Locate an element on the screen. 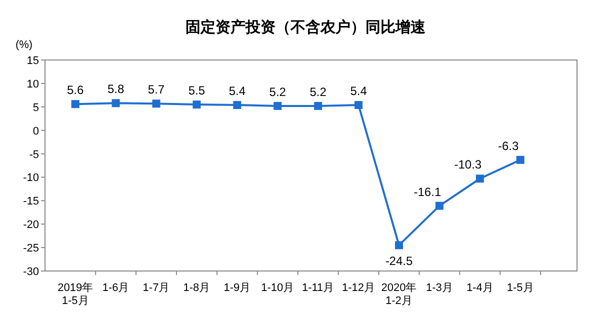 The height and width of the screenshot is (331, 611). data-label: 5.7 is located at coordinates (156, 89).